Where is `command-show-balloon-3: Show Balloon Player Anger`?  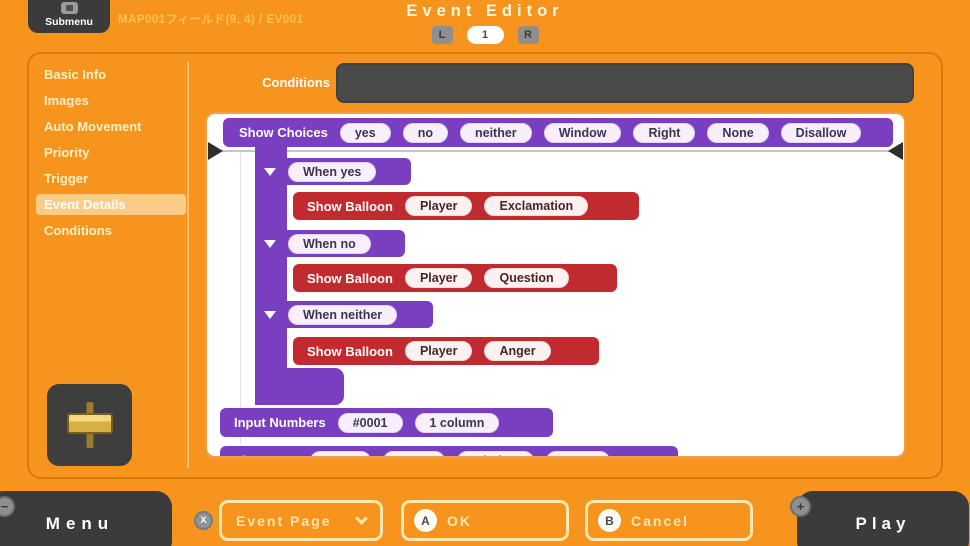
command-show-balloon-3: Show Balloon Player Anger is located at coordinates (446, 351).